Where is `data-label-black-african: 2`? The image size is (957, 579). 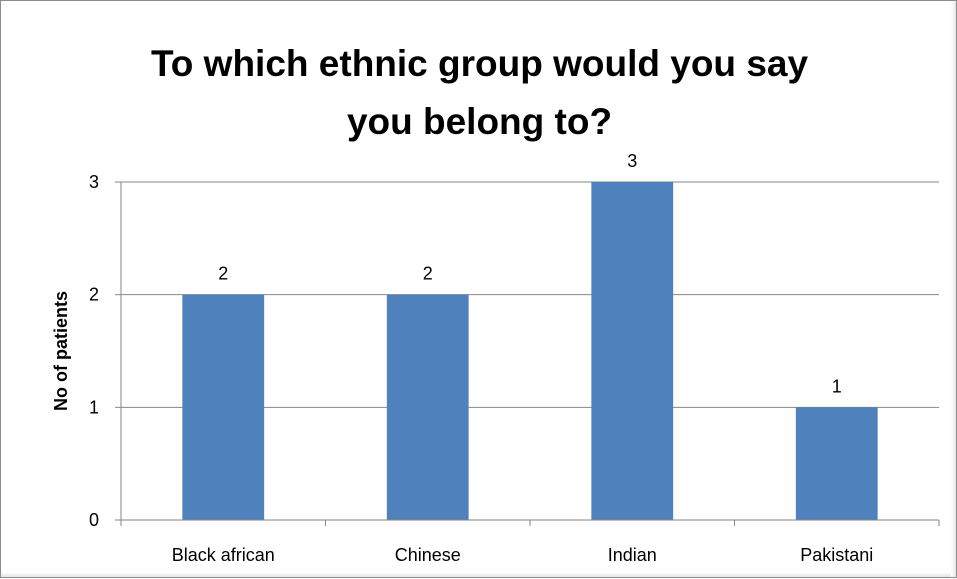 data-label-black-african: 2 is located at coordinates (223, 274).